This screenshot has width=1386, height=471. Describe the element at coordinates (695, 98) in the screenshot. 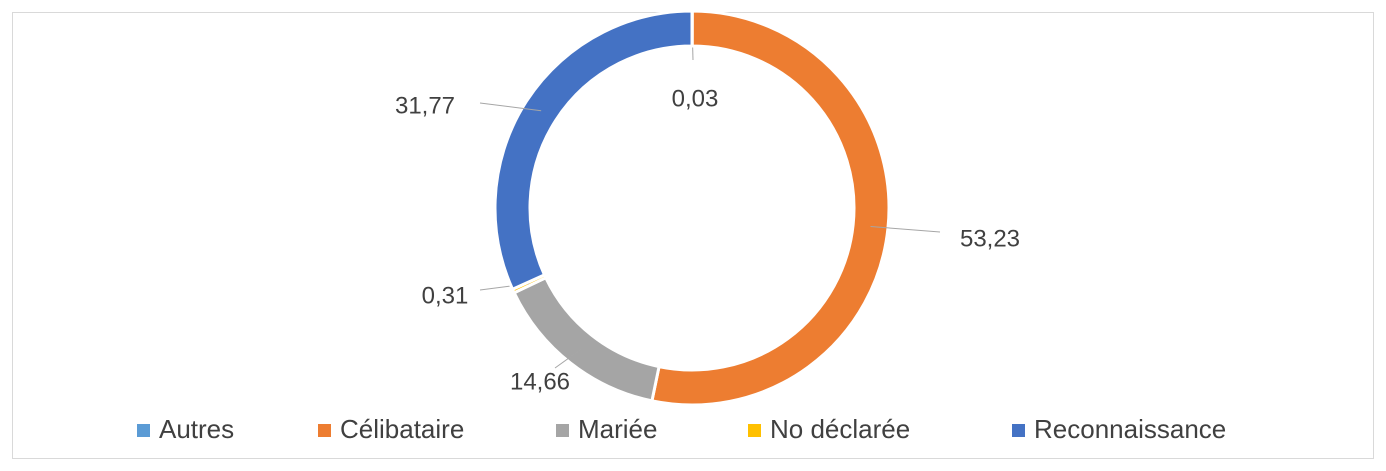

I see `data-label: 0,03` at that location.